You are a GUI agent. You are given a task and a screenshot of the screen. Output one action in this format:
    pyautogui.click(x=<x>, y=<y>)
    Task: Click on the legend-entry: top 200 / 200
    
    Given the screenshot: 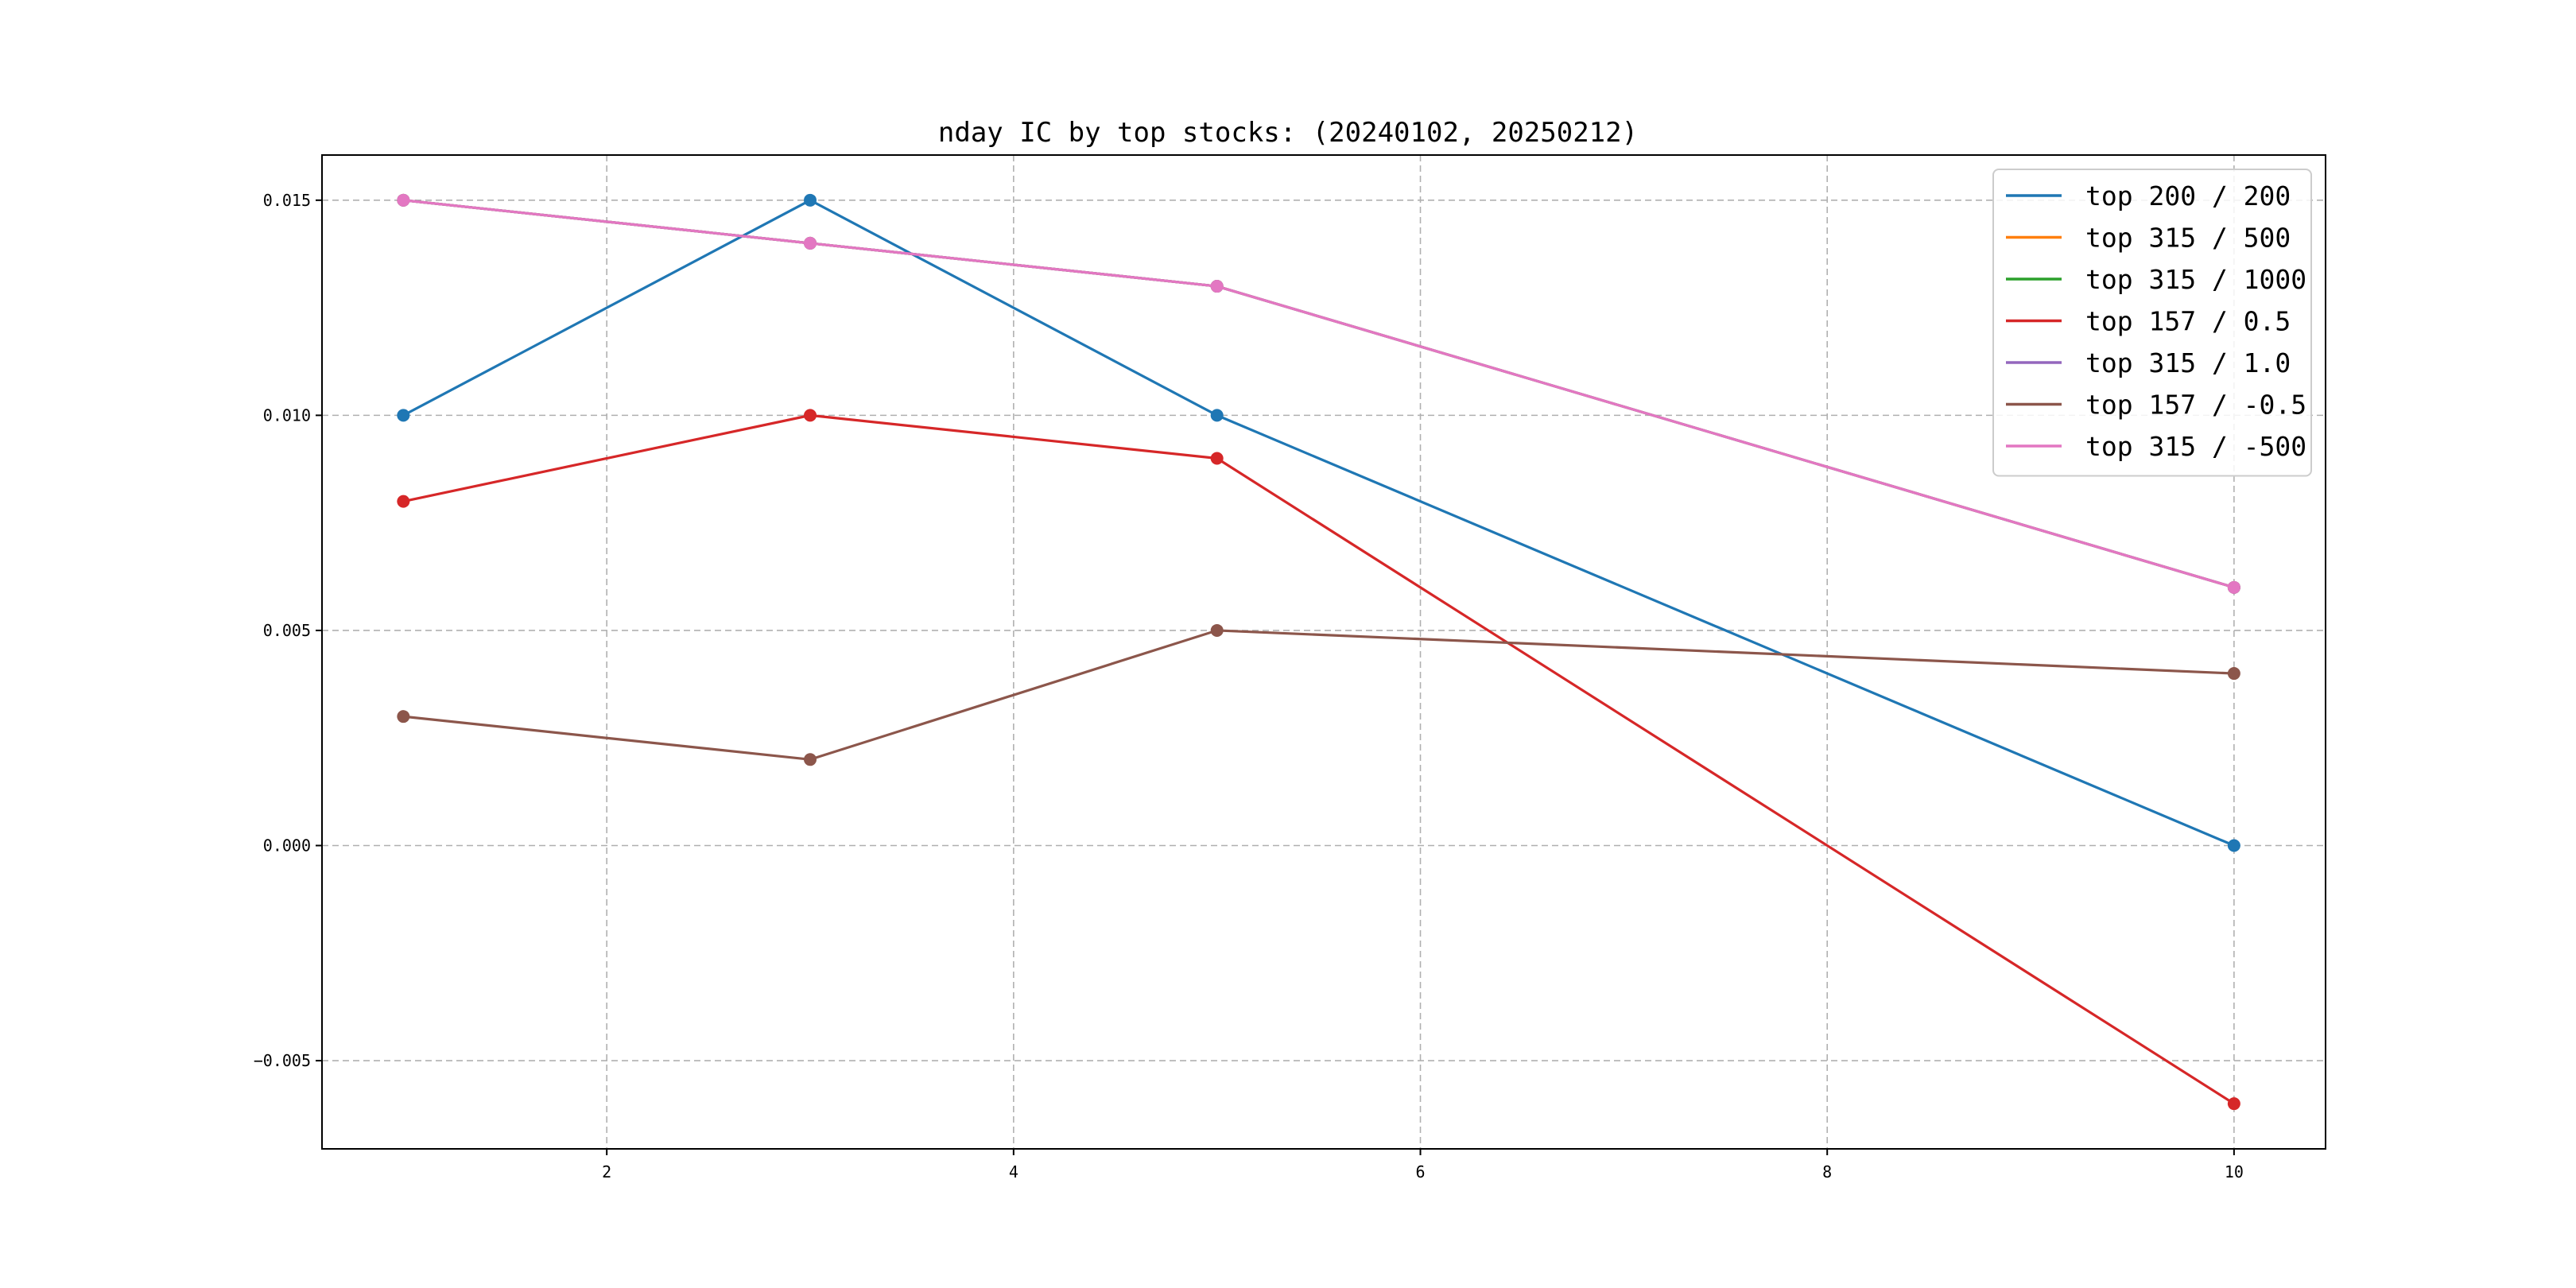 What is the action you would take?
    pyautogui.click(x=2149, y=196)
    